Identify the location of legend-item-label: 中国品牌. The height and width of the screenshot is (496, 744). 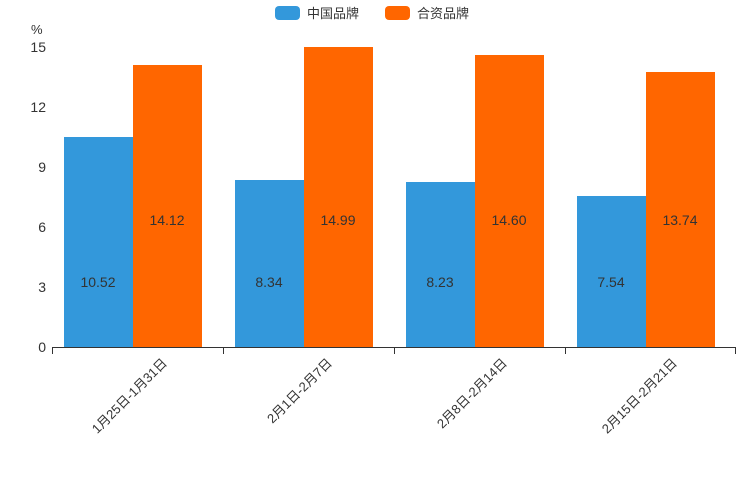
(332, 13).